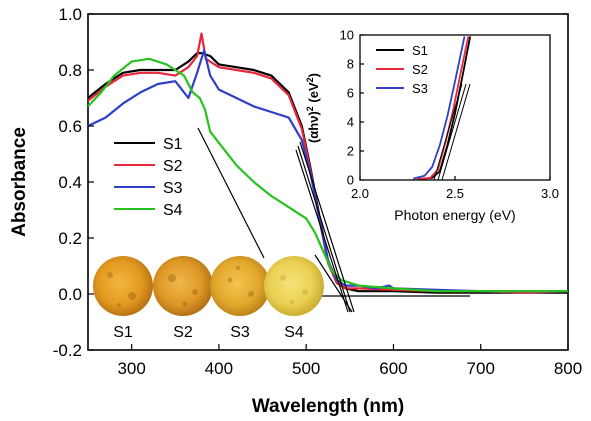 The image size is (591, 421). What do you see at coordinates (350, 151) in the screenshot?
I see `inset-y-tick-label: 2` at bounding box center [350, 151].